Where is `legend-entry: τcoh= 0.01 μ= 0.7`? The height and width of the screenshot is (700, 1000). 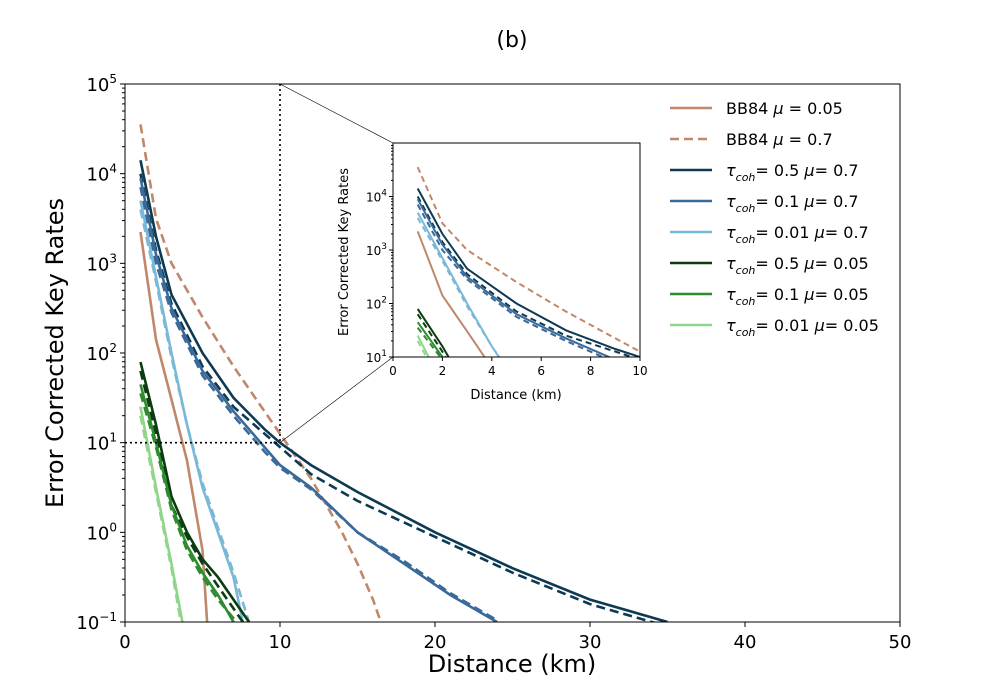 legend-entry: τcoh= 0.01 μ= 0.7 is located at coordinates (769, 234).